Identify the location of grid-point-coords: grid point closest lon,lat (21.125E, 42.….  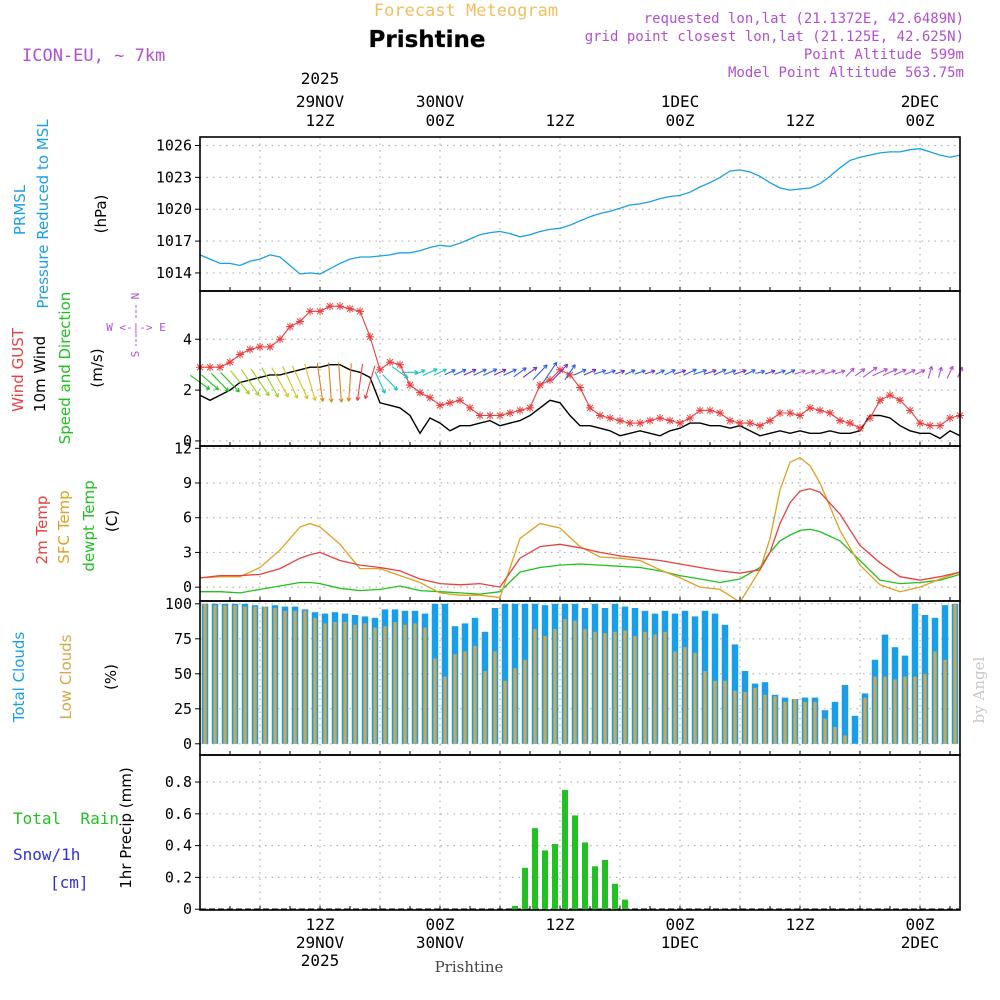
(774, 37).